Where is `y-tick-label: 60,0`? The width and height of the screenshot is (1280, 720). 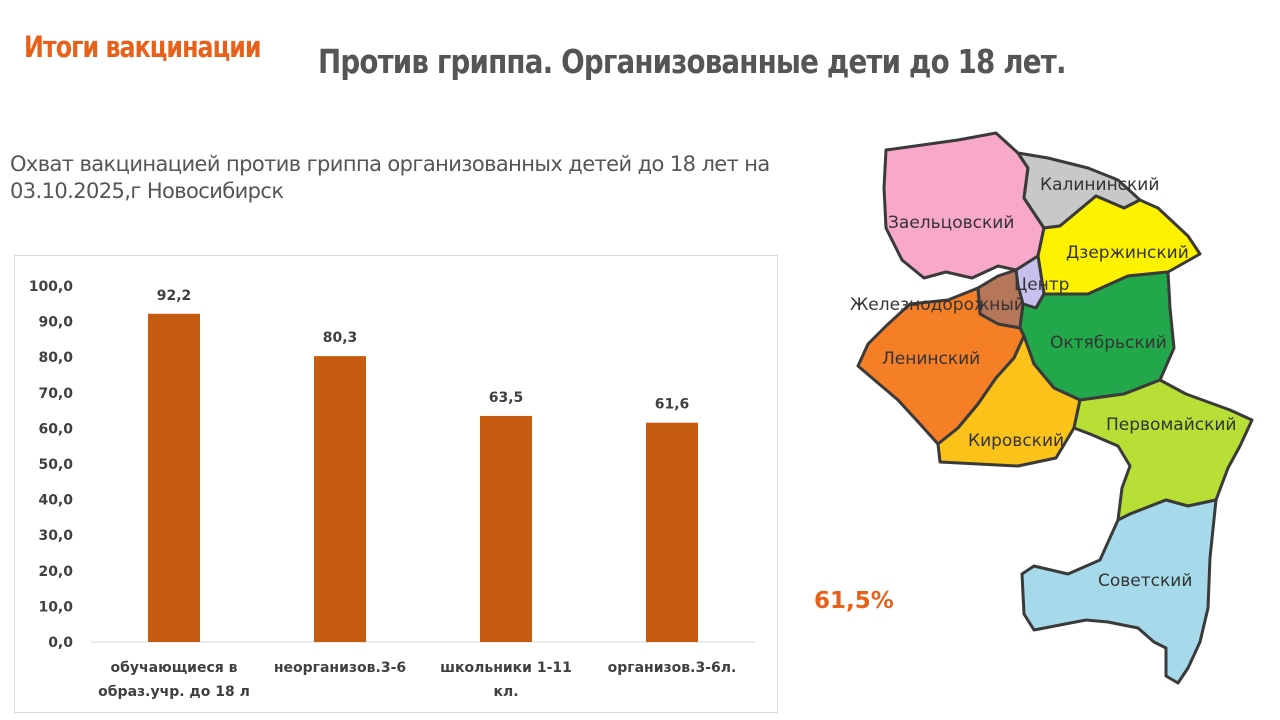
y-tick-label: 60,0 is located at coordinates (55, 429).